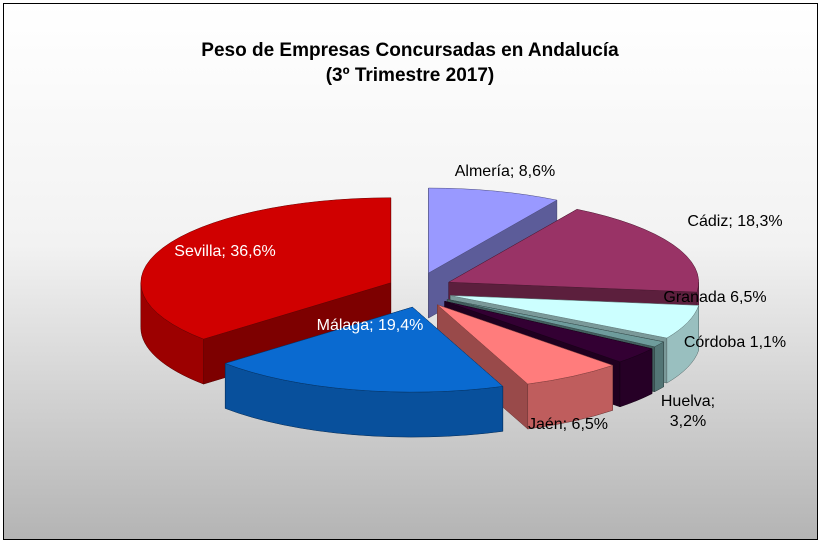 The image size is (822, 544). Describe the element at coordinates (568, 424) in the screenshot. I see `data-label: Jaén; 6,5%` at that location.